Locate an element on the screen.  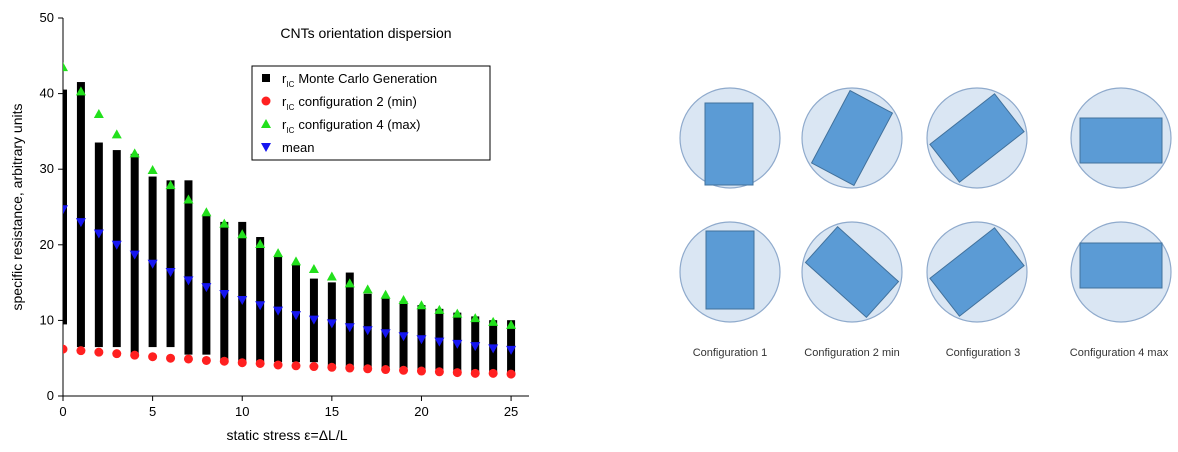
legend-box is located at coordinates (371, 113).